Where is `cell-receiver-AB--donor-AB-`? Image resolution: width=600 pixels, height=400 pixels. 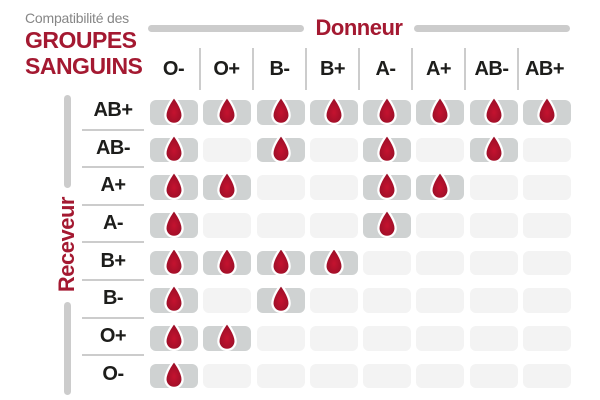 cell-receiver-AB--donor-AB- is located at coordinates (493, 148).